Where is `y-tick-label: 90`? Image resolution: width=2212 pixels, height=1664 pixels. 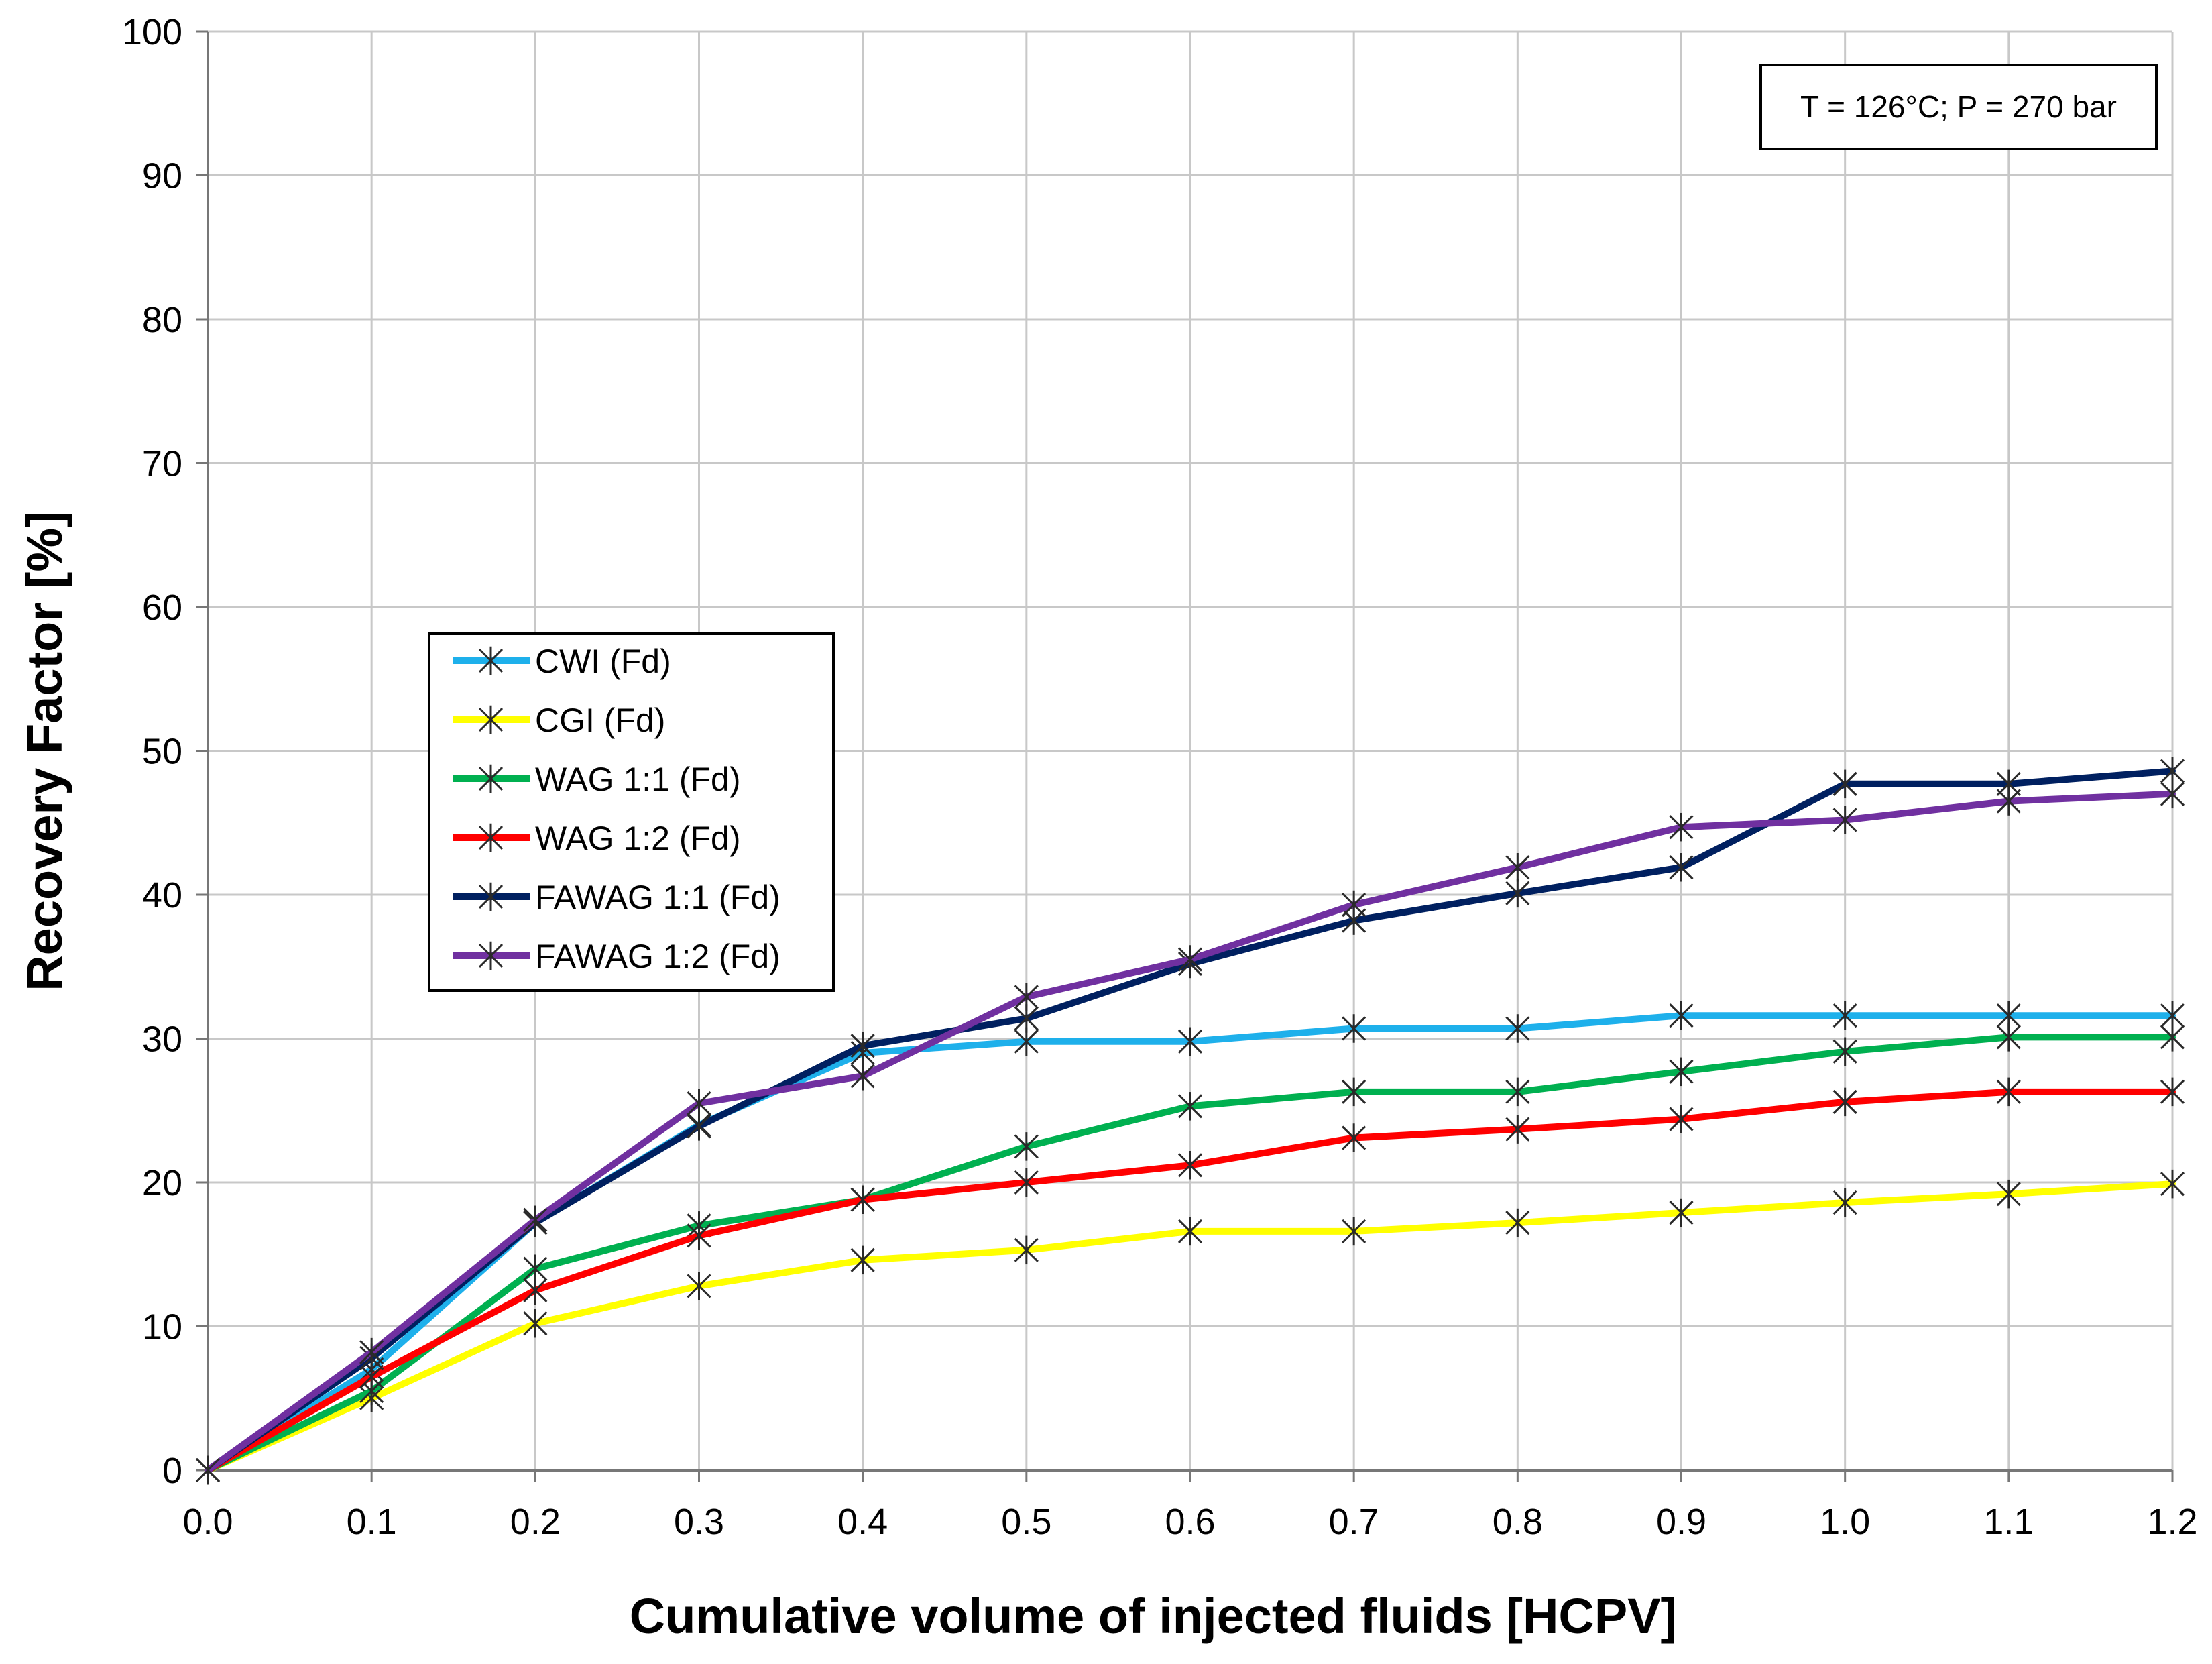
y-tick-label: 90 is located at coordinates (162, 177).